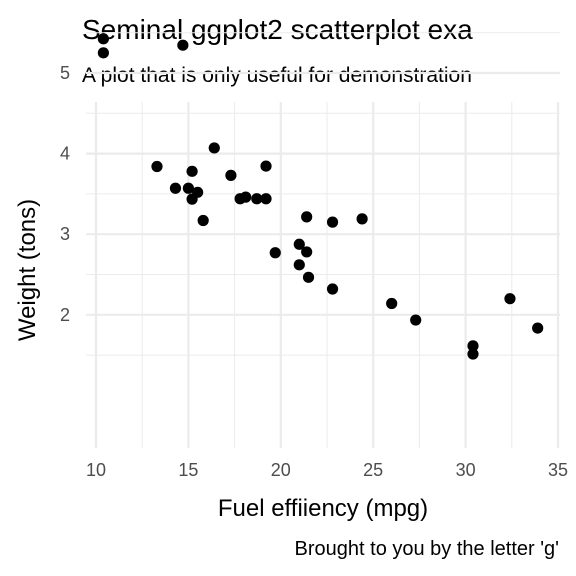 This screenshot has width=576, height=576. What do you see at coordinates (188, 470) in the screenshot?
I see `x-tick-label: 15` at bounding box center [188, 470].